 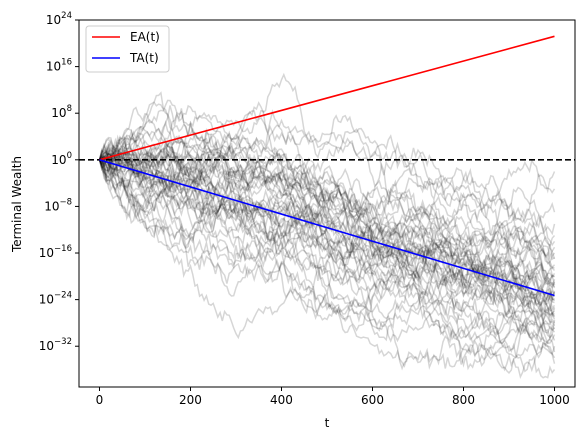 I want to click on y-tick-label: 10⁰, so click(x=61, y=159).